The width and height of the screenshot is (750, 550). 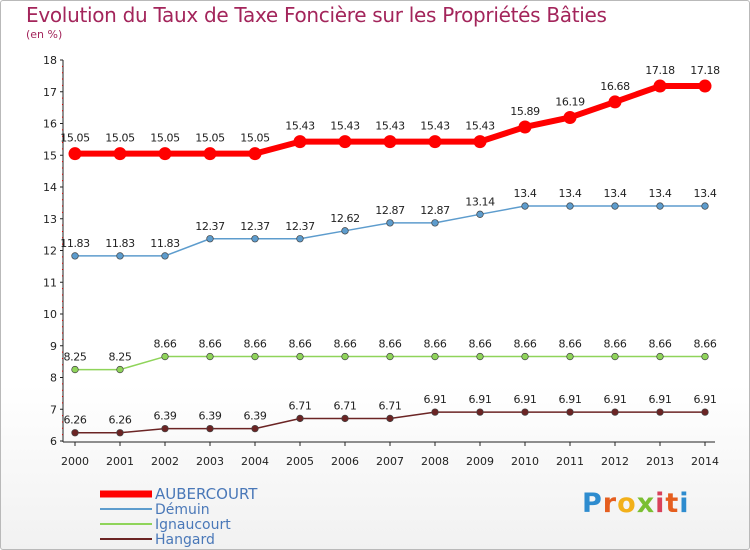 I want to click on x-tick-label: 2007, so click(x=390, y=461).